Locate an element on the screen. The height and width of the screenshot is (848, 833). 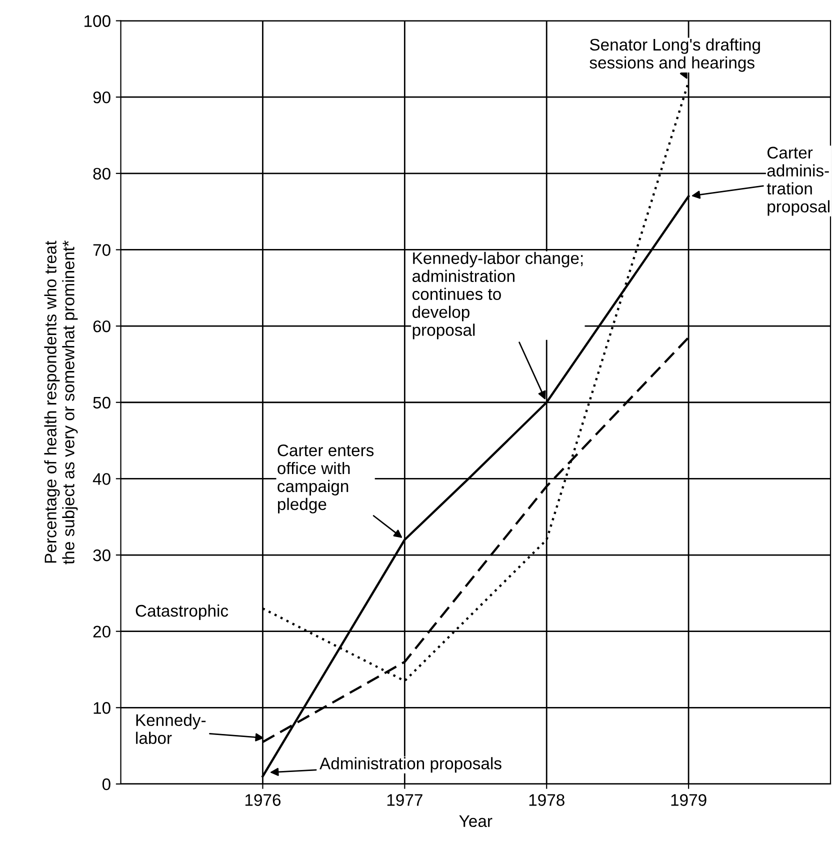
x-axis-title: Year is located at coordinates (475, 821).